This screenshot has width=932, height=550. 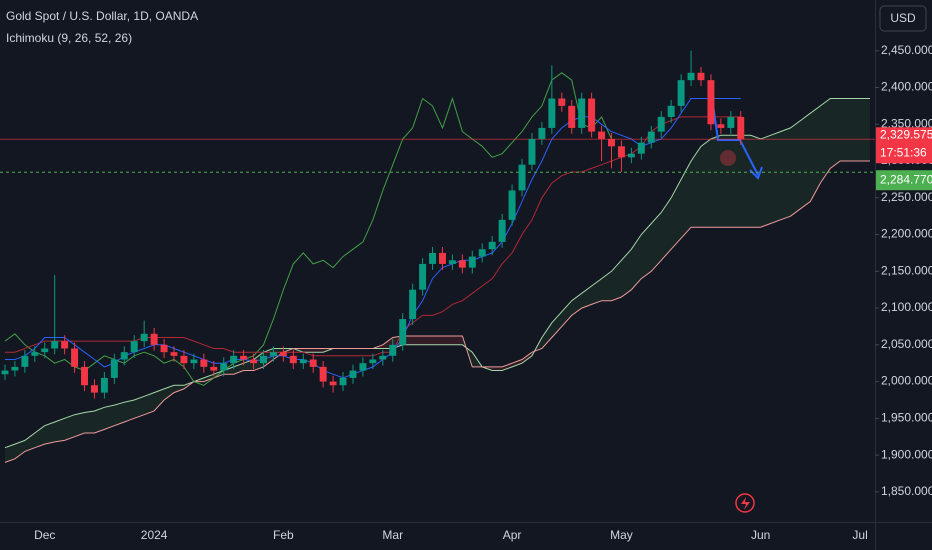 I want to click on currency-label: USD, so click(x=903, y=18).